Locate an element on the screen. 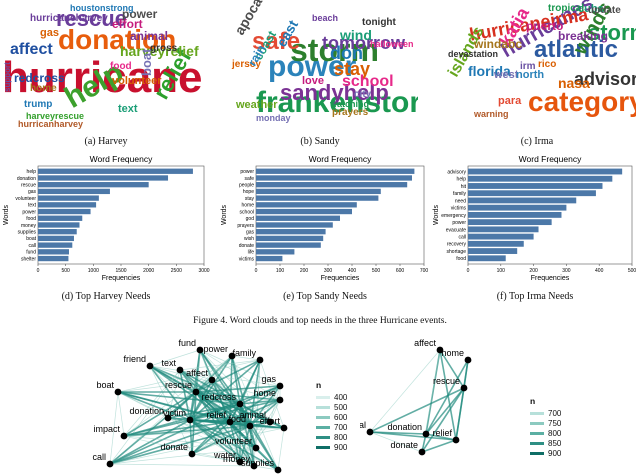 Image resolution: width=640 pixels, height=474 pixels. cloud-word: support is located at coordinates (7, 77).